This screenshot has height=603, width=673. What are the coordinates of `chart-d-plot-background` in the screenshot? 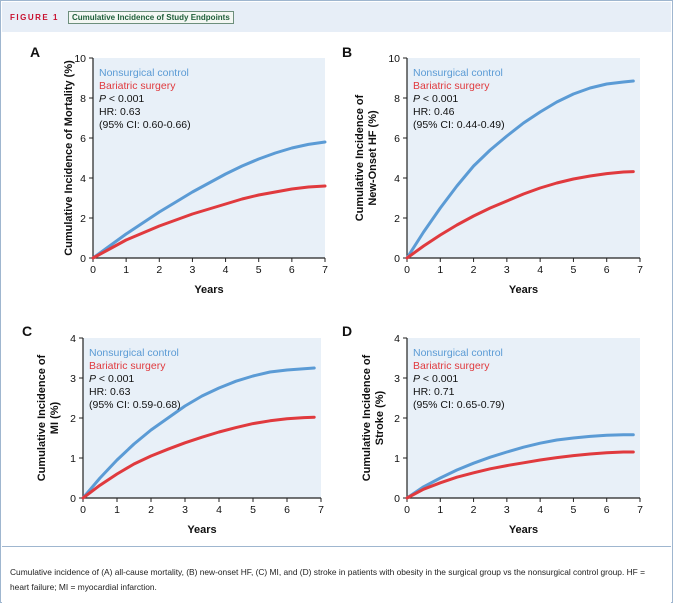 It's located at (523, 418).